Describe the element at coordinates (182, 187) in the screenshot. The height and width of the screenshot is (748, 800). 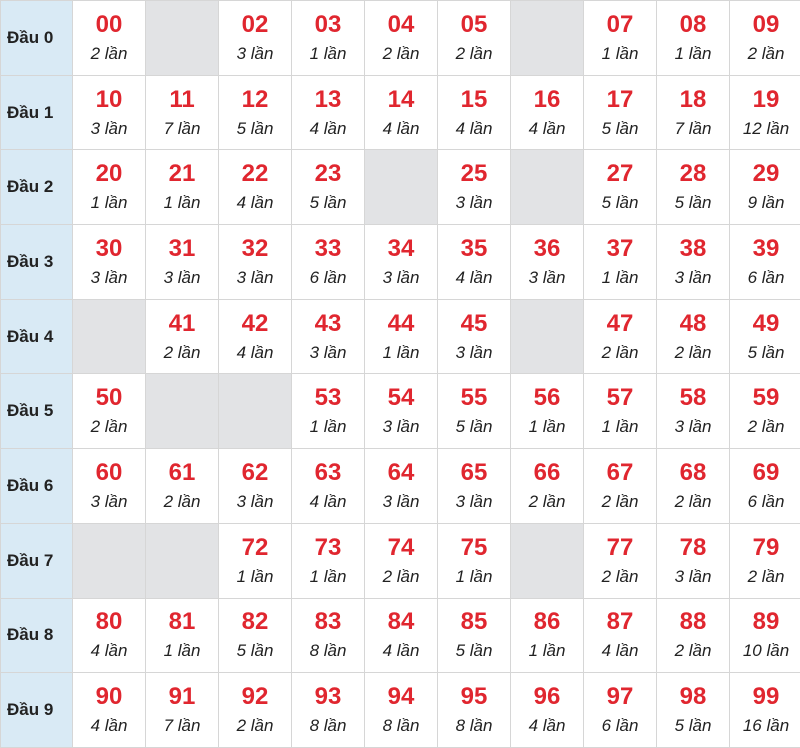
I see `number-cell: 21 1 lần` at that location.